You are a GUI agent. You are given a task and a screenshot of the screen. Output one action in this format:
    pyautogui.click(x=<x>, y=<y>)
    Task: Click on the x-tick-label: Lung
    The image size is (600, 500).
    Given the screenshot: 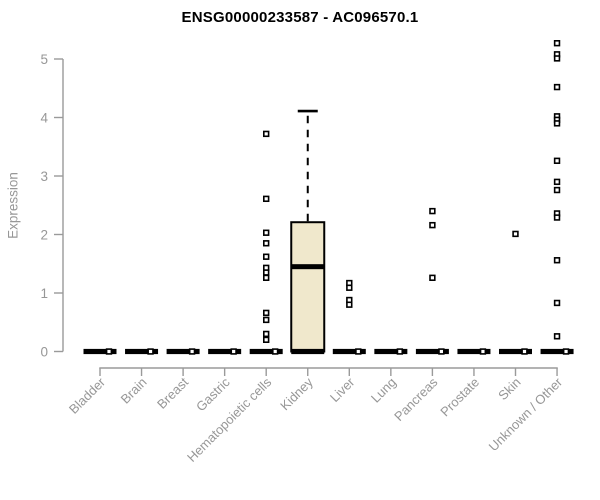 What is the action you would take?
    pyautogui.click(x=383, y=390)
    